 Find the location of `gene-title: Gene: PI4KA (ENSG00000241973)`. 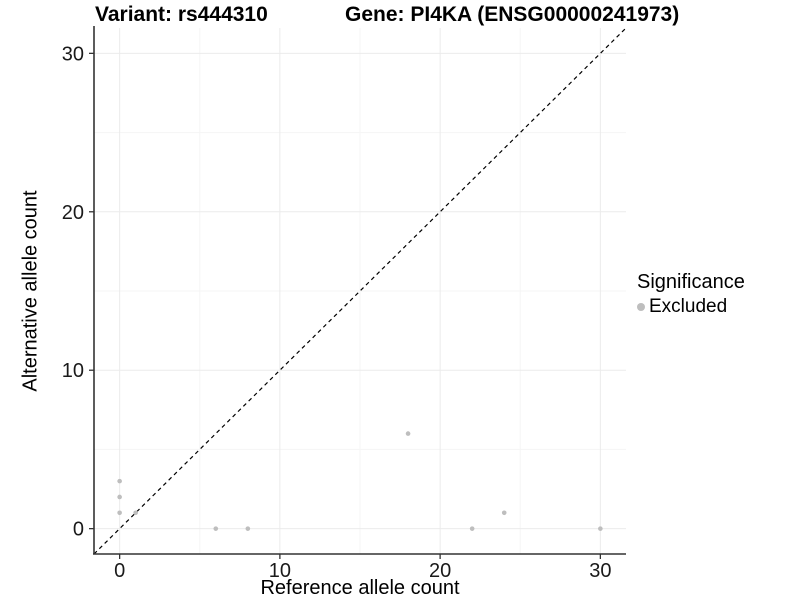

gene-title: Gene: PI4KA (ENSG00000241973) is located at coordinates (512, 14).